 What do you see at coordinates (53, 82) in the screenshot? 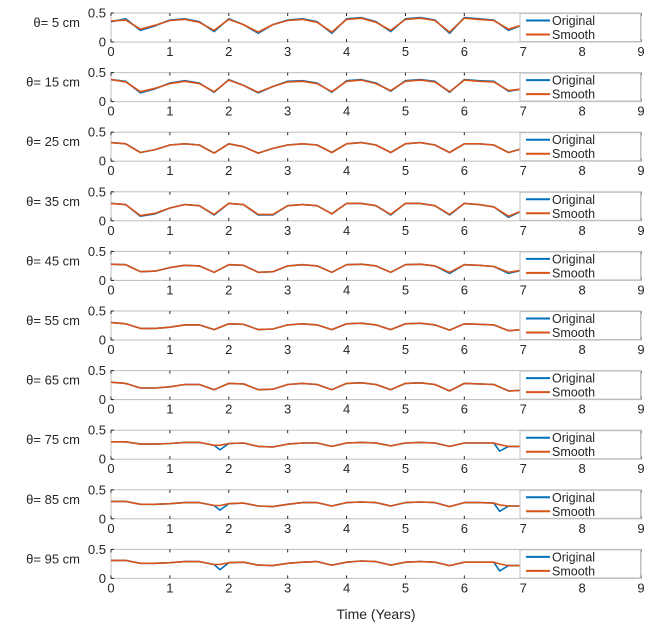
I see `row-label: θ= 15 cm` at bounding box center [53, 82].